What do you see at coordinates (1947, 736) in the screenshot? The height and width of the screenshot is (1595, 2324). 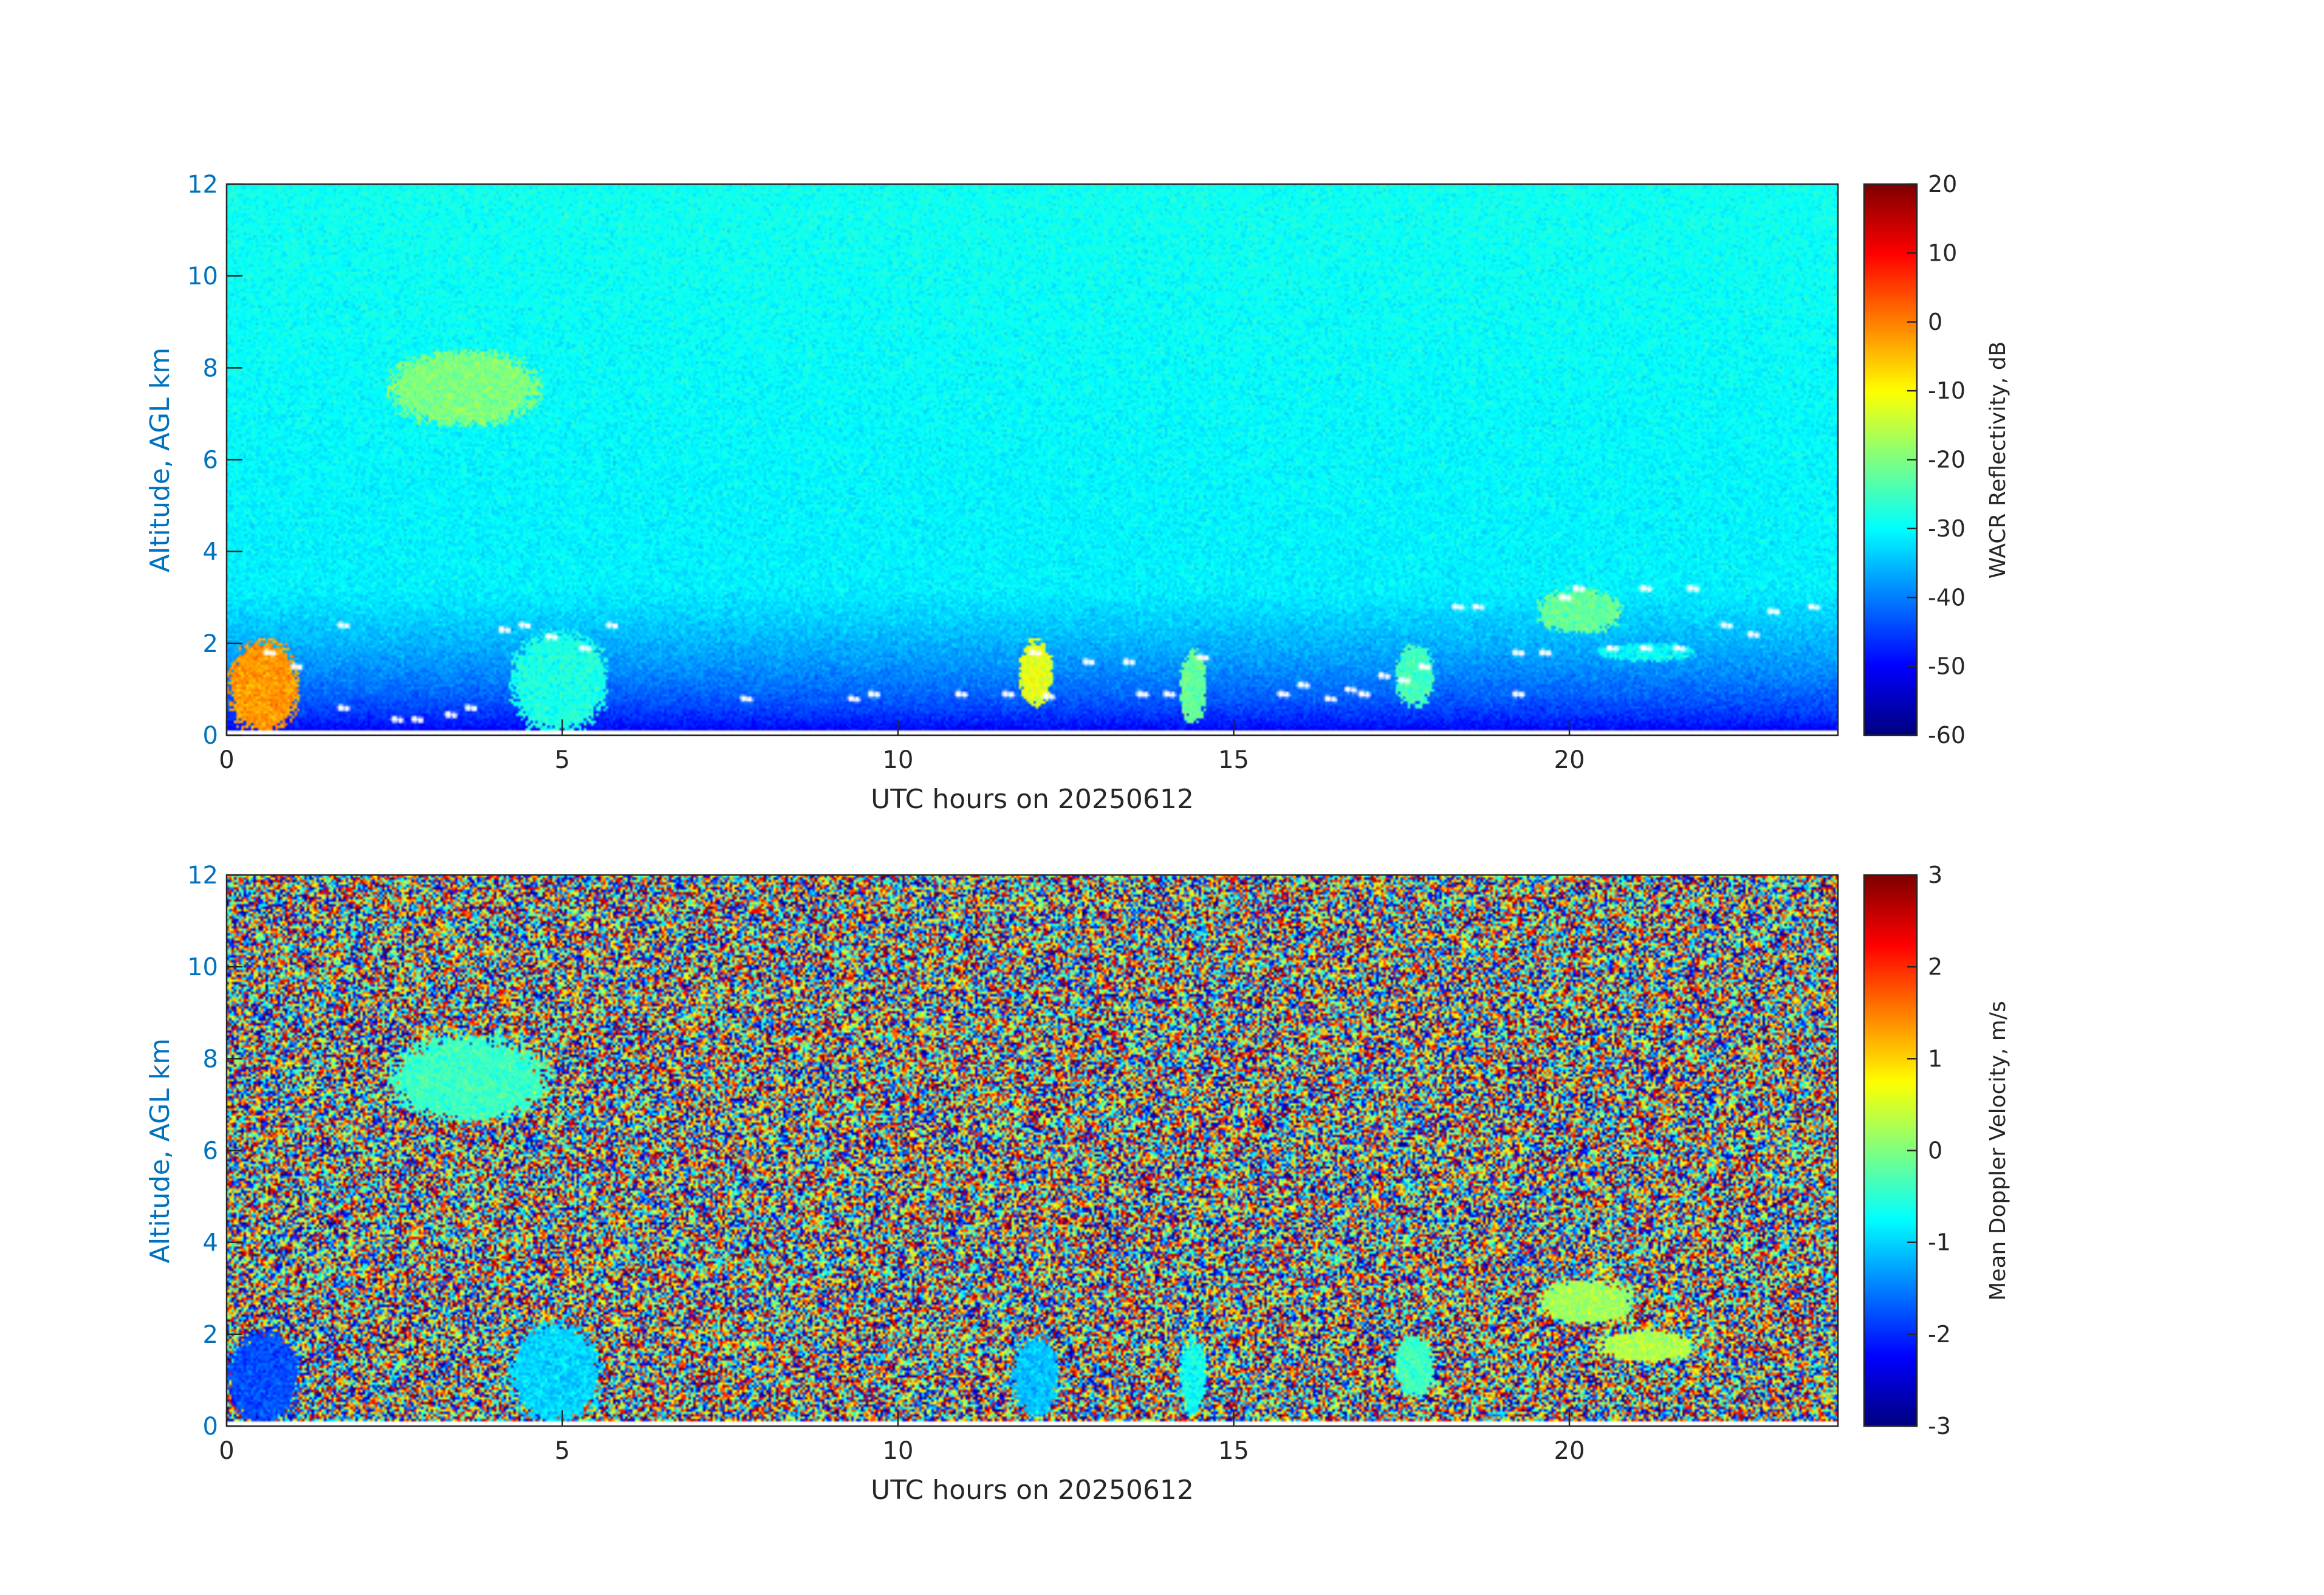 I see `colorbar-tick-label: -60` at bounding box center [1947, 736].